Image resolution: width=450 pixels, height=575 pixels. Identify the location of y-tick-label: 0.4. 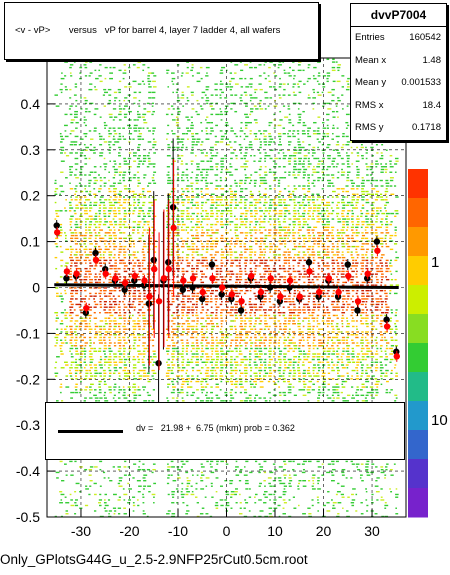
(31, 104).